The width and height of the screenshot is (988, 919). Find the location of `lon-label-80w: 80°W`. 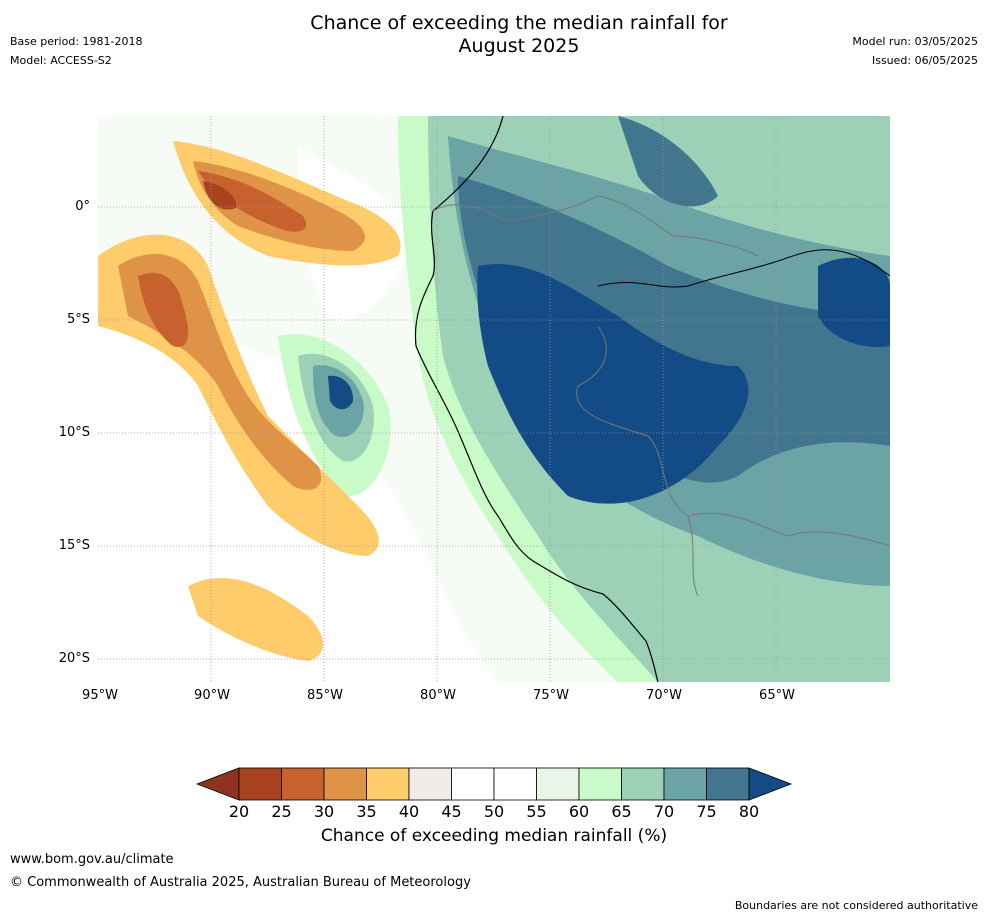

lon-label-80w: 80°W is located at coordinates (438, 695).